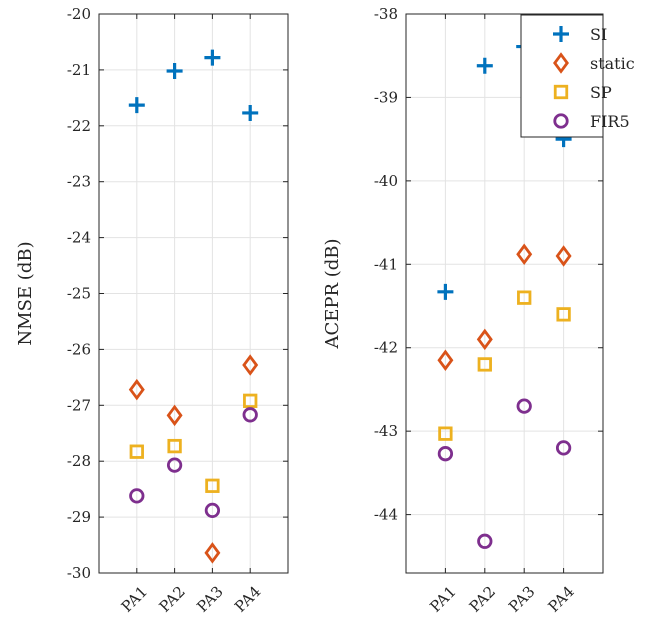 This screenshot has width=666, height=626. I want to click on y-tick-label: -25, so click(79, 294).